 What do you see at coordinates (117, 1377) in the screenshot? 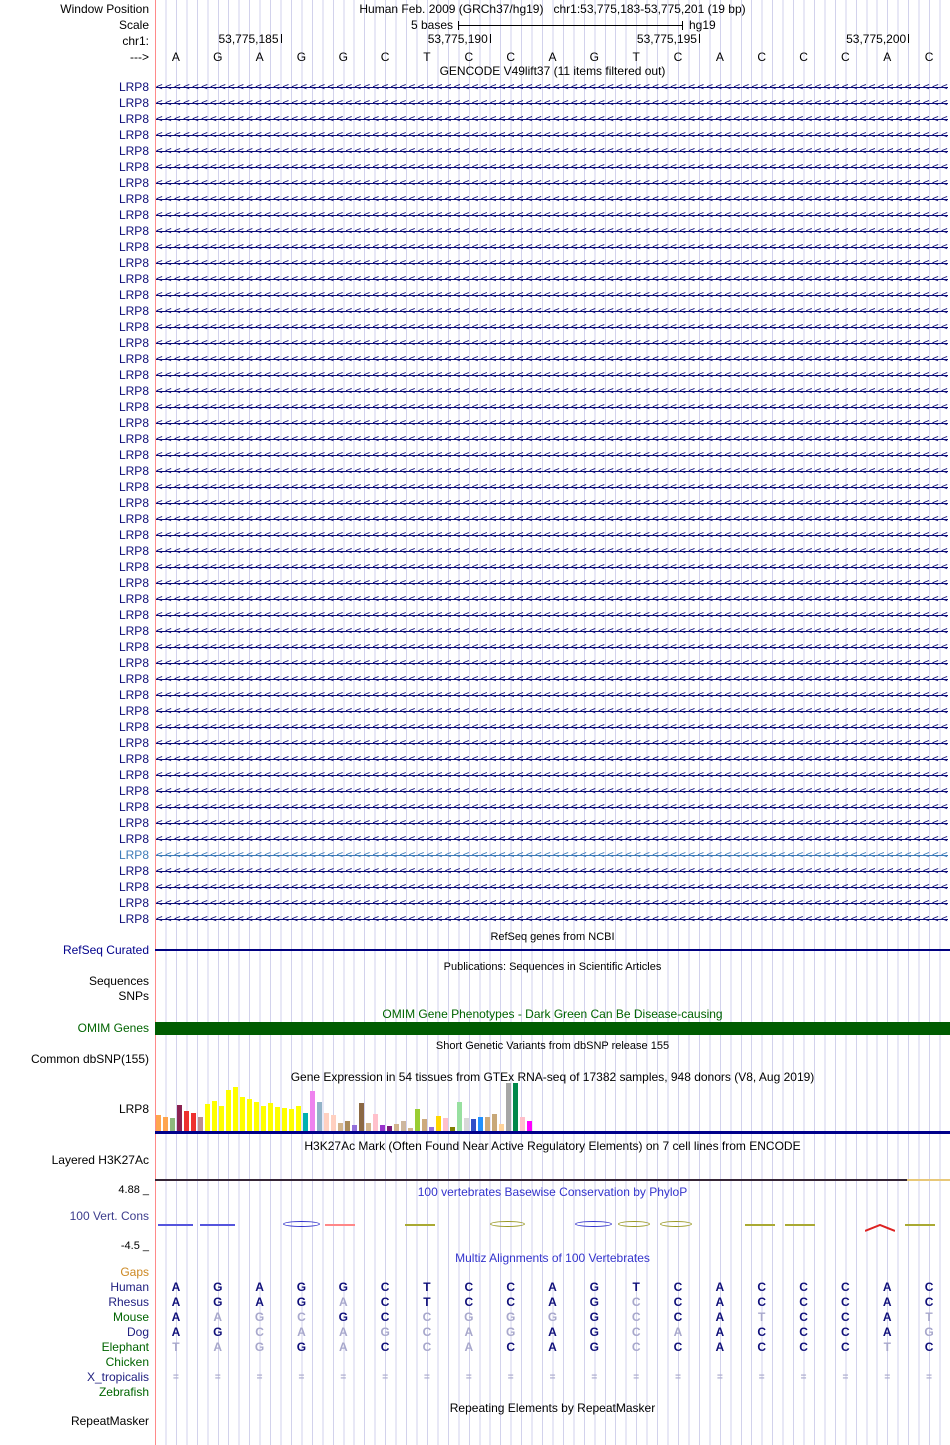
I see `multiz-species-label: X_tropicalis` at bounding box center [117, 1377].